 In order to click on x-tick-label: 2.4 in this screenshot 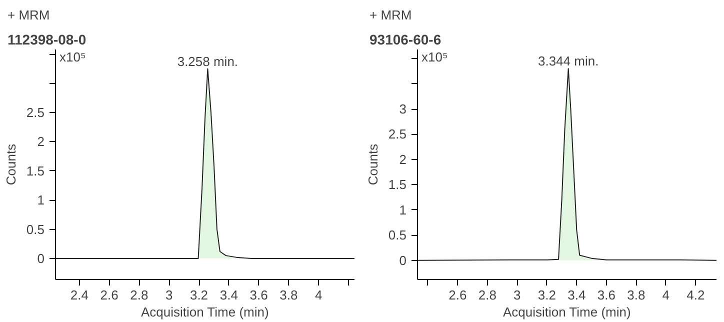, I will do `click(79, 295)`.